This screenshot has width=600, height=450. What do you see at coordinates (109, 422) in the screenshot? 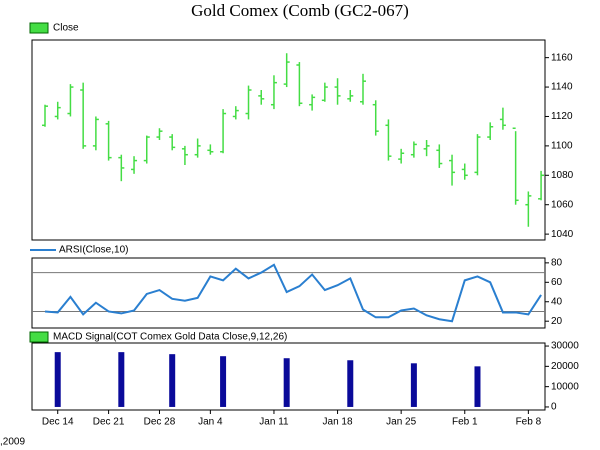
I see `x-tick-label: Dec 21` at bounding box center [109, 422].